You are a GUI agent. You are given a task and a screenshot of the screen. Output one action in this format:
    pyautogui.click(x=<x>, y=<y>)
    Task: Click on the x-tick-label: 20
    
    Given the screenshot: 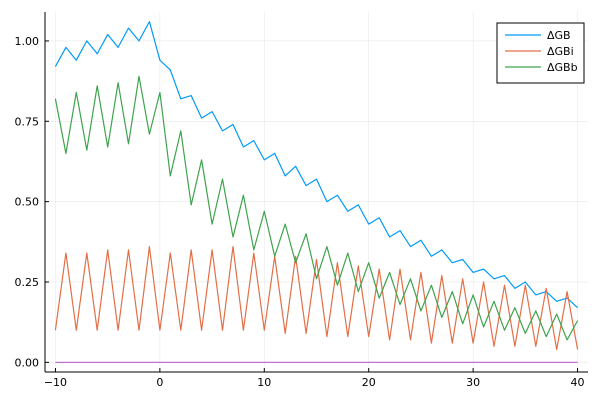 What is the action you would take?
    pyautogui.click(x=369, y=382)
    